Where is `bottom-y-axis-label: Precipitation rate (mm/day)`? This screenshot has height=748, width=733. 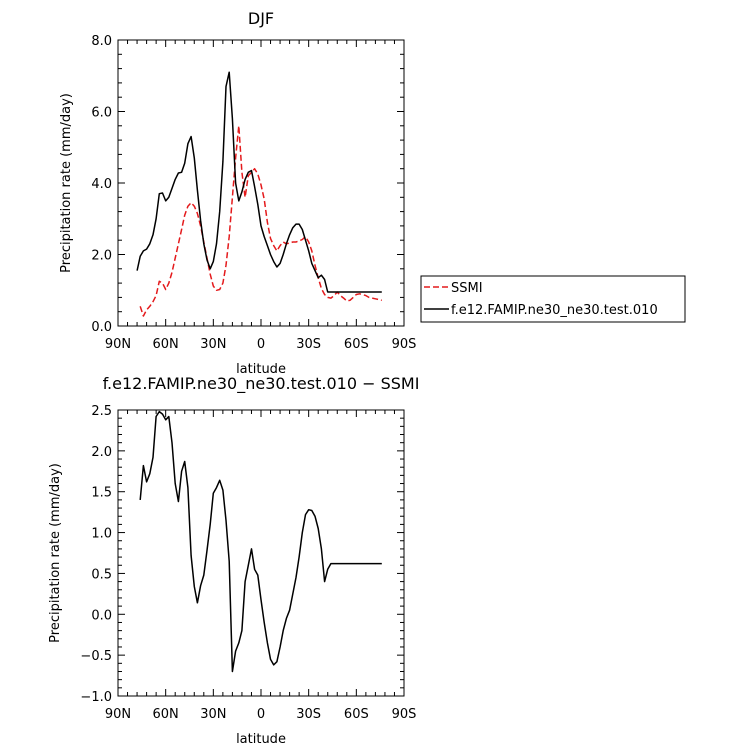
bottom-y-axis-label: Precipitation rate (mm/day) is located at coordinates (55, 553).